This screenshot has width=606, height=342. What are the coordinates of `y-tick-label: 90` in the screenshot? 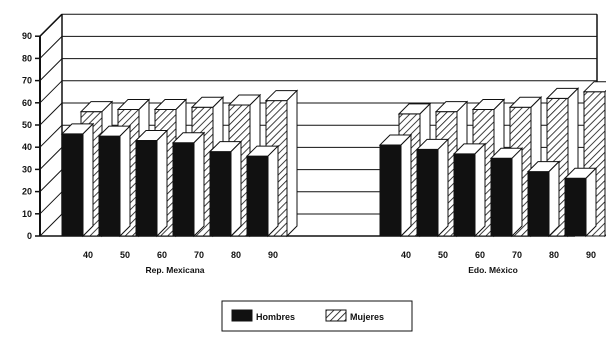 It's located at (27, 36).